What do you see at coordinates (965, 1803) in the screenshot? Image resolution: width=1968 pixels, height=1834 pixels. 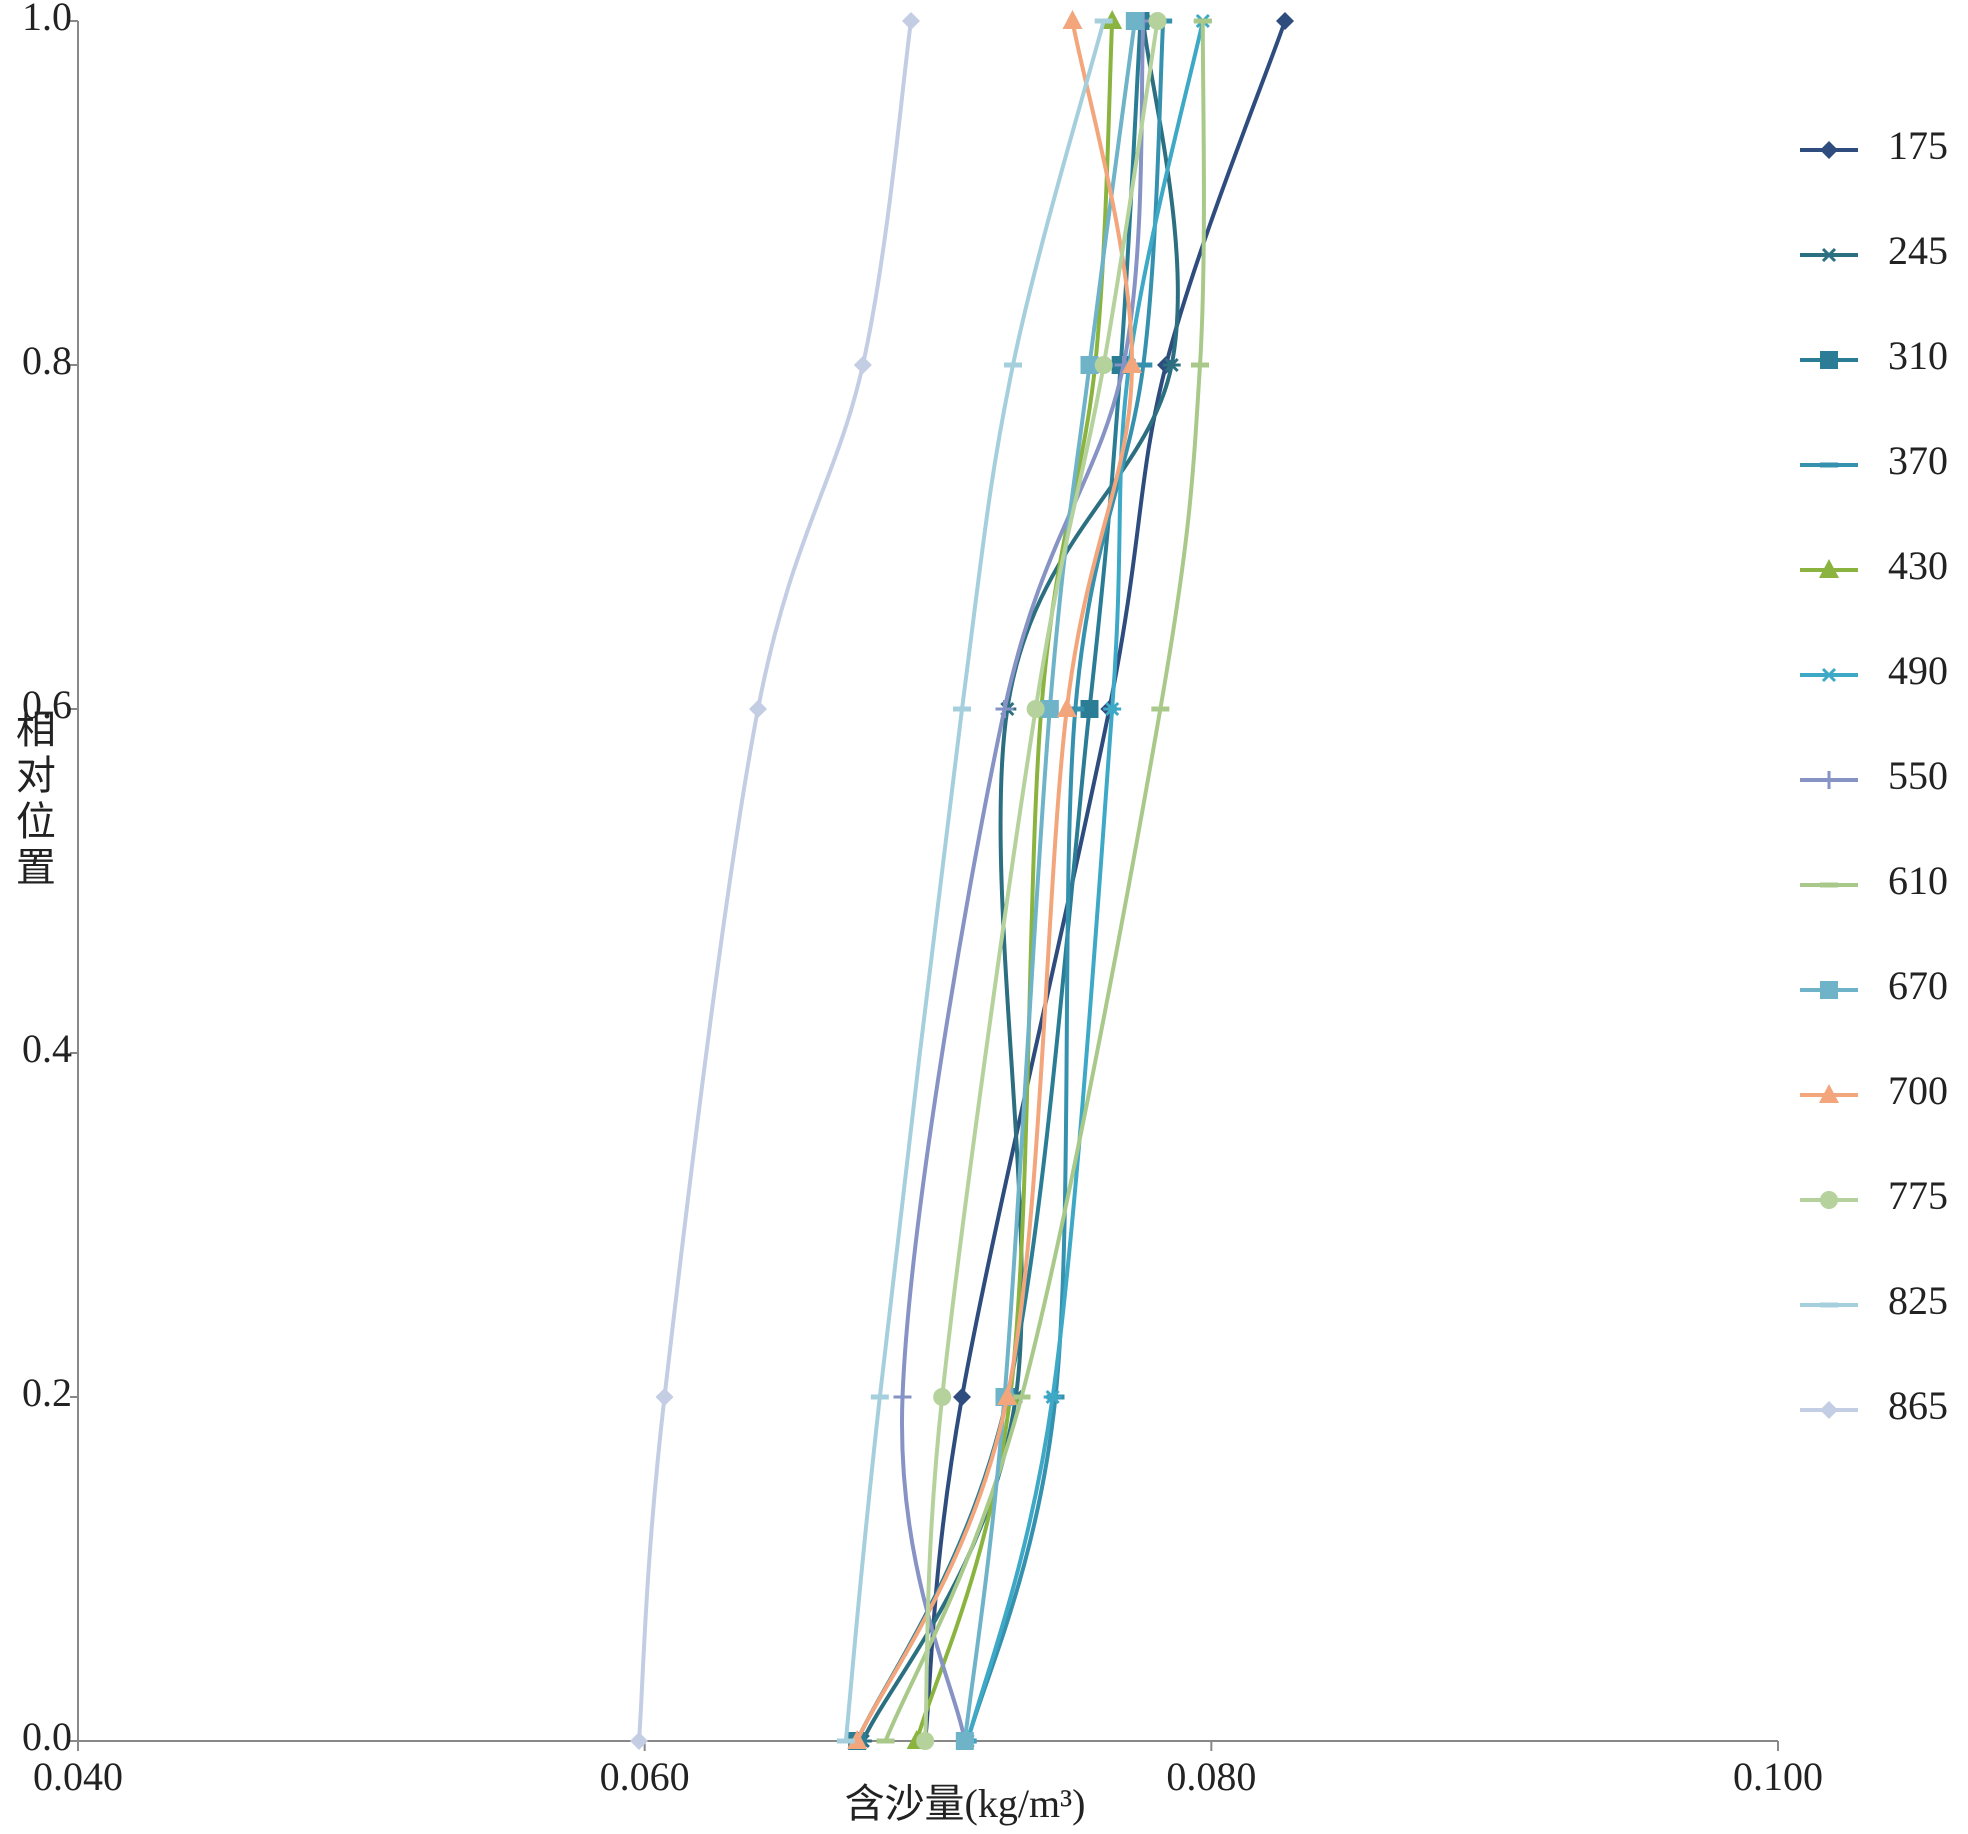 I see `x-axis-label: 含沙量(kg/m³)` at bounding box center [965, 1803].